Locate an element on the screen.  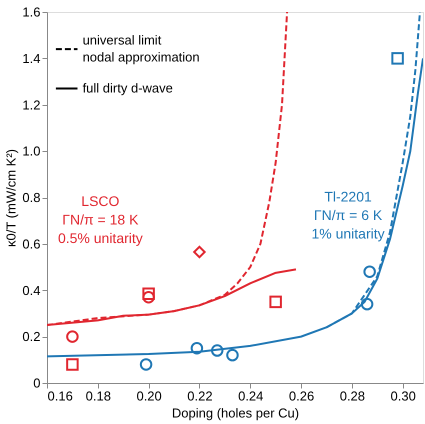
x-tick-label: 0.28 is located at coordinates (353, 396).